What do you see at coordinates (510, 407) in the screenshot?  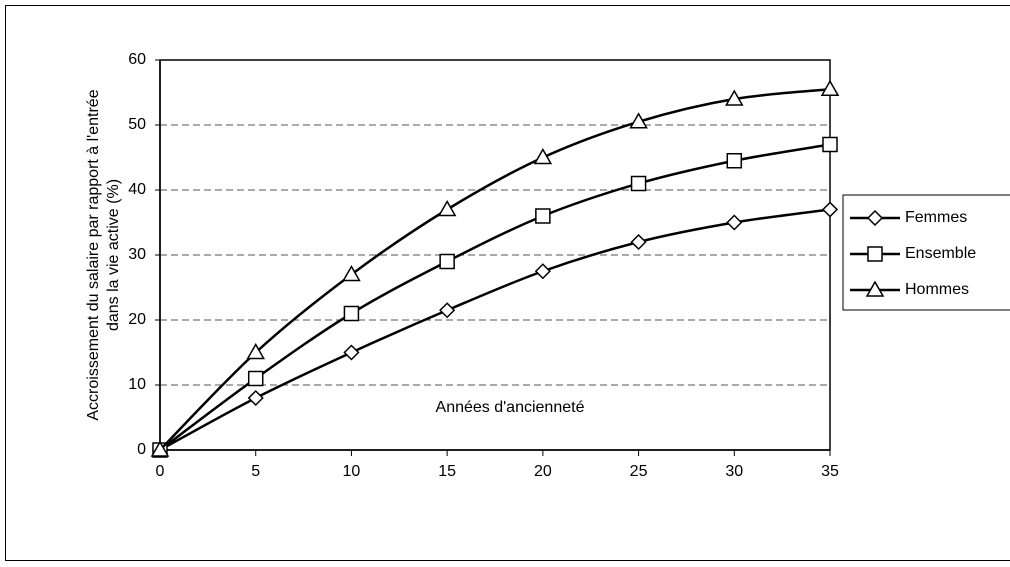 I see `x-axis-title: Années d'ancienneté` at bounding box center [510, 407].